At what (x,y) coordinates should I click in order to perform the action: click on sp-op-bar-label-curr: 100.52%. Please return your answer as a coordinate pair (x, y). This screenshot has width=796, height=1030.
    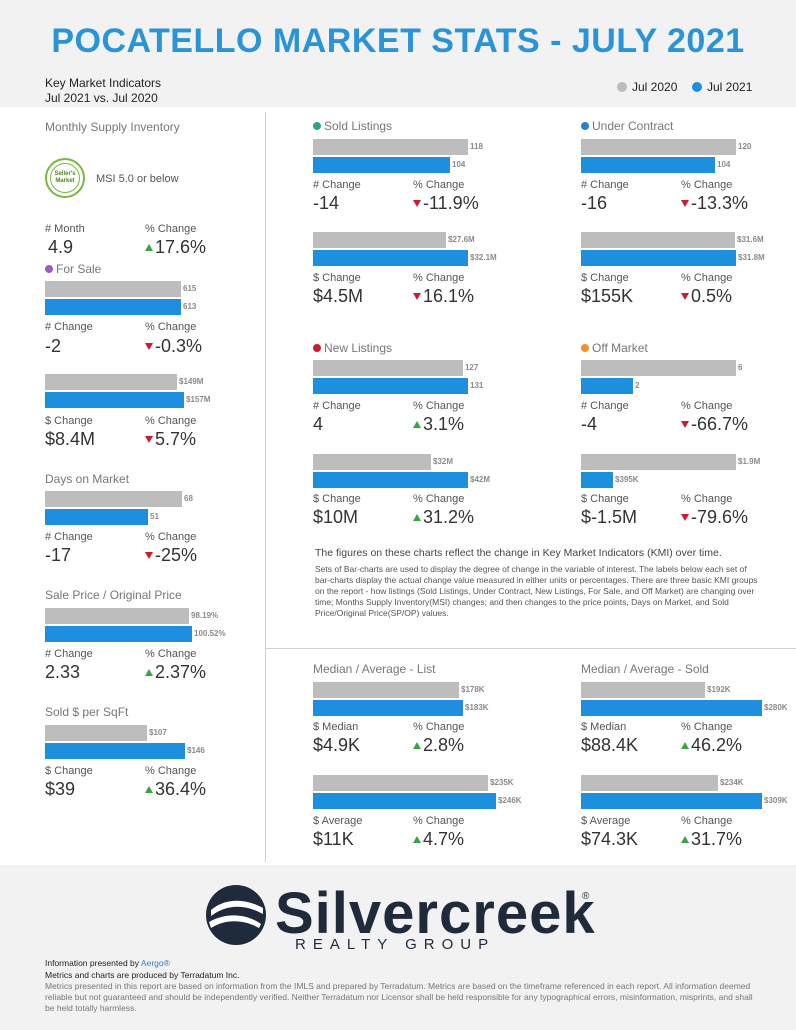
    Looking at the image, I should click on (210, 633).